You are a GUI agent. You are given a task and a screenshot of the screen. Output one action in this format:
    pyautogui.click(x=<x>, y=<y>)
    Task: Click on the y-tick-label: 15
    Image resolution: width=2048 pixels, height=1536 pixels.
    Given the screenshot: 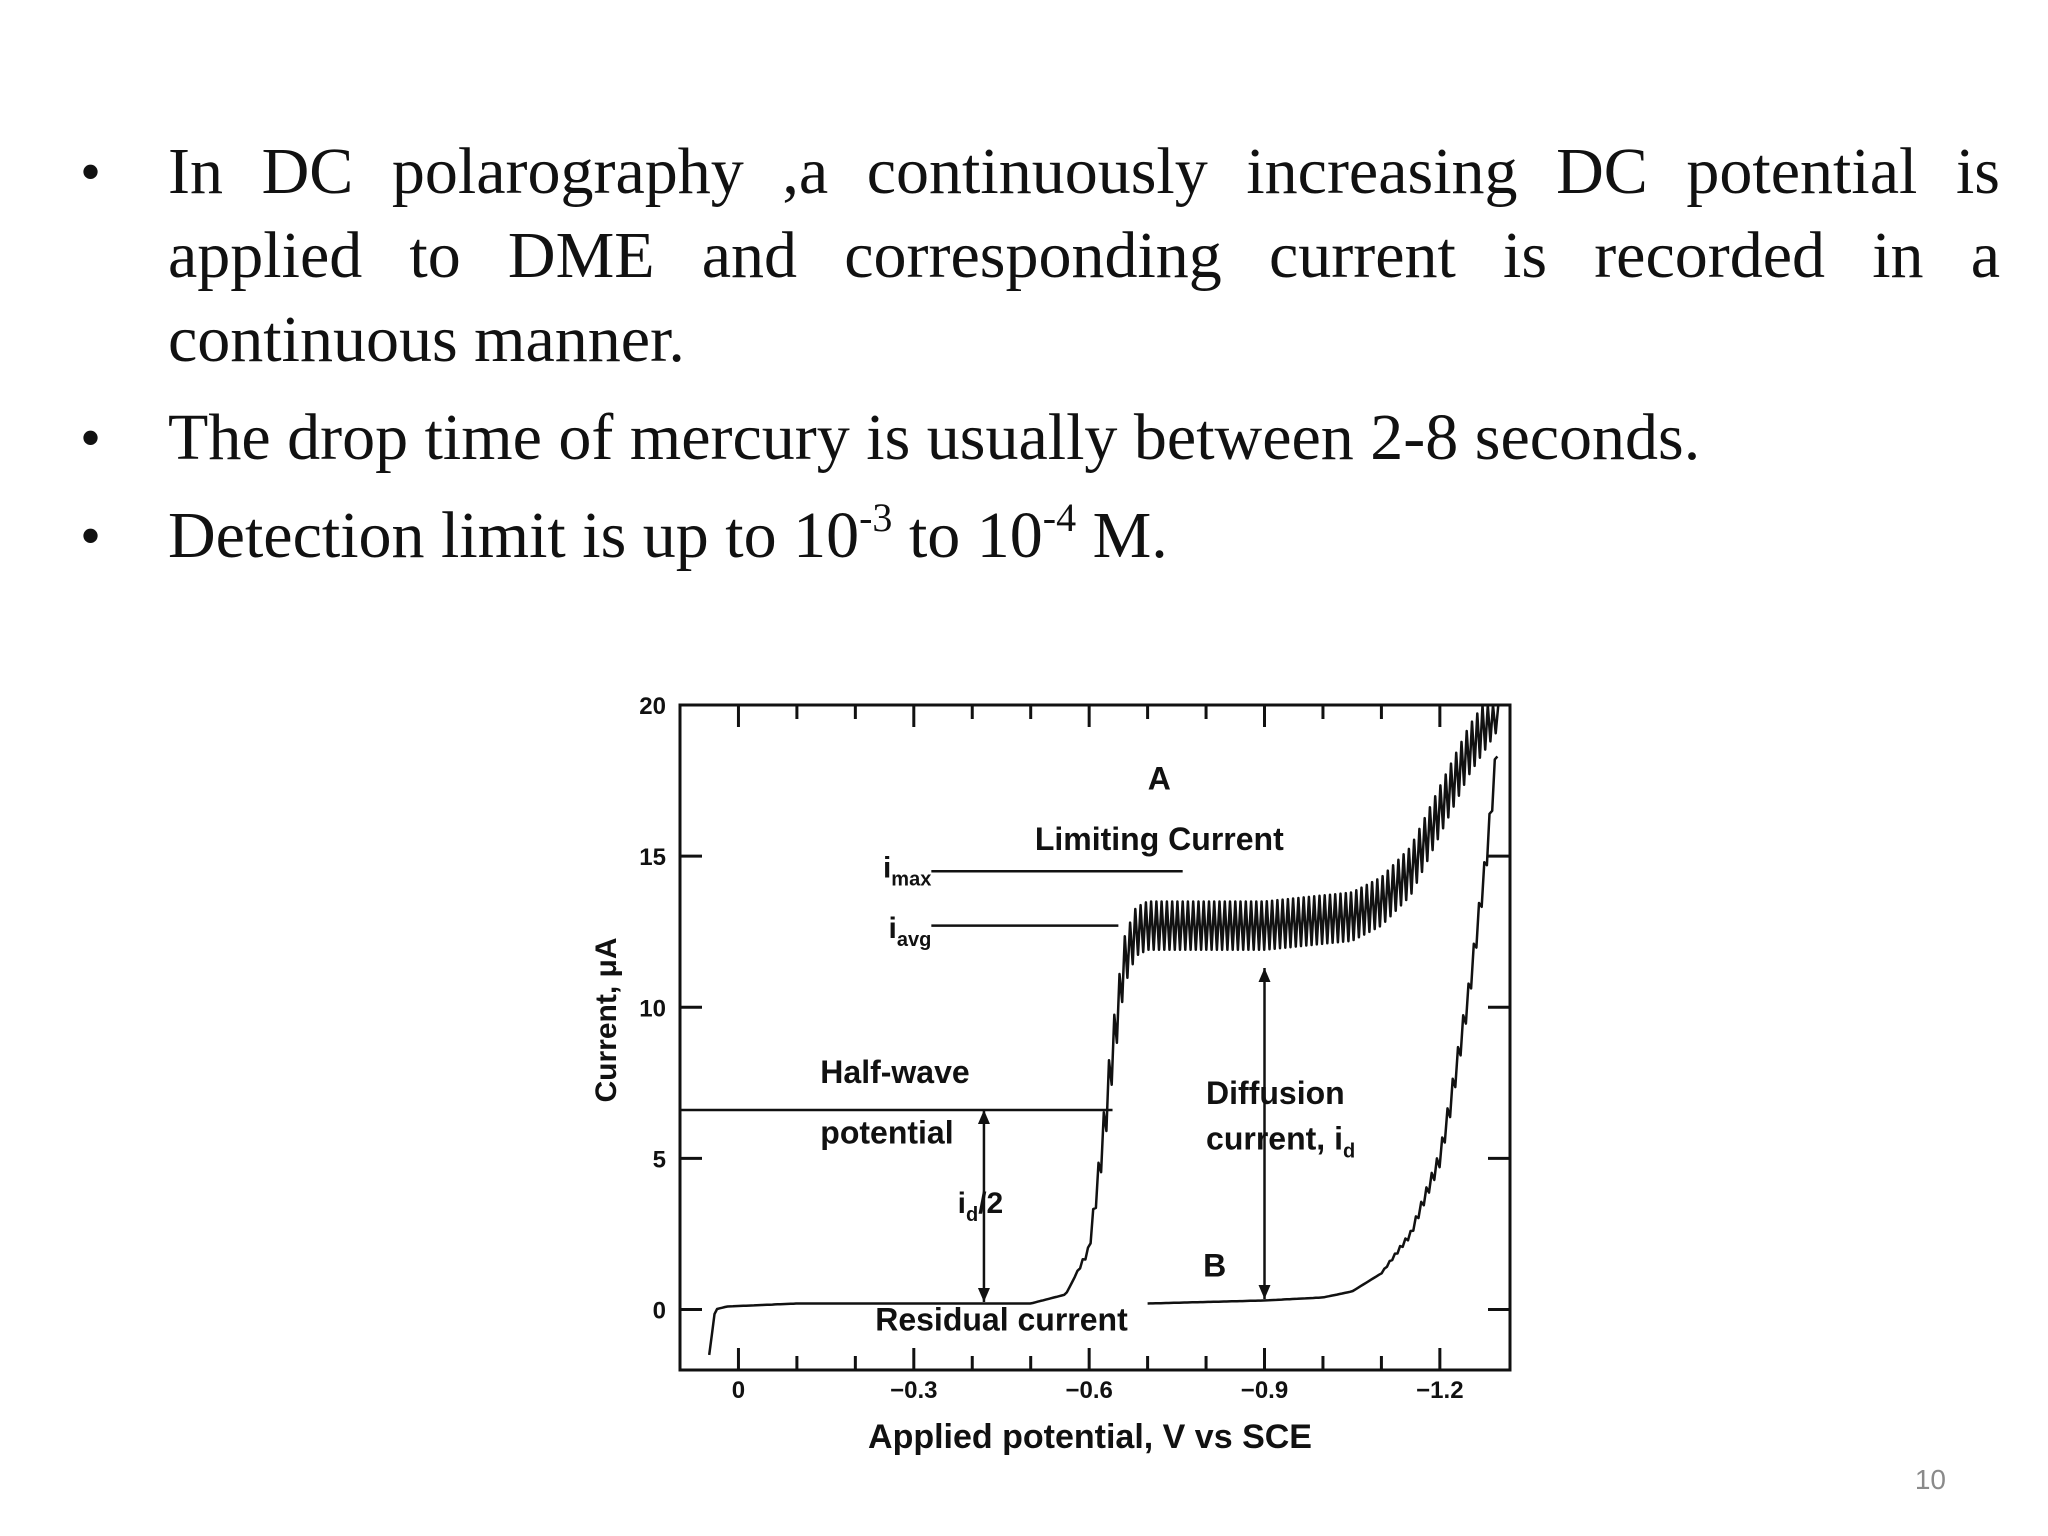 What is the action you would take?
    pyautogui.click(x=652, y=857)
    